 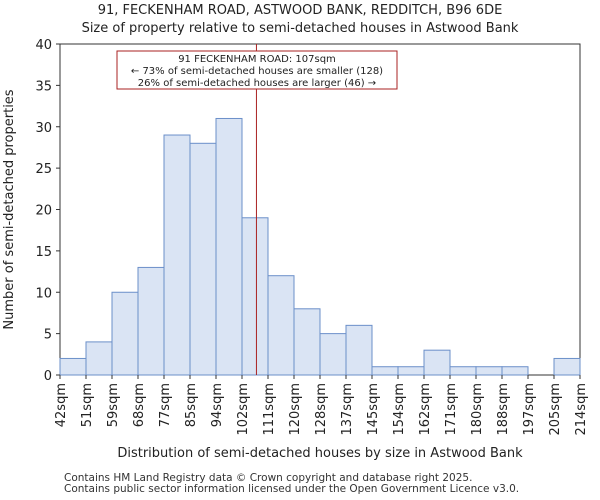 What do you see at coordinates (217, 405) in the screenshot?
I see `x-tick-label: 94sqm` at bounding box center [217, 405].